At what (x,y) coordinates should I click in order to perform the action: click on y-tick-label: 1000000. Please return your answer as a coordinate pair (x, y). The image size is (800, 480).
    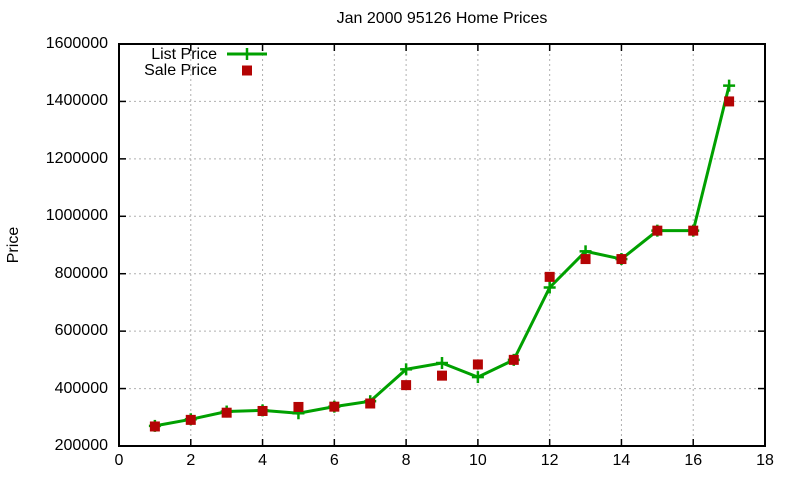
    Looking at the image, I should click on (76, 216).